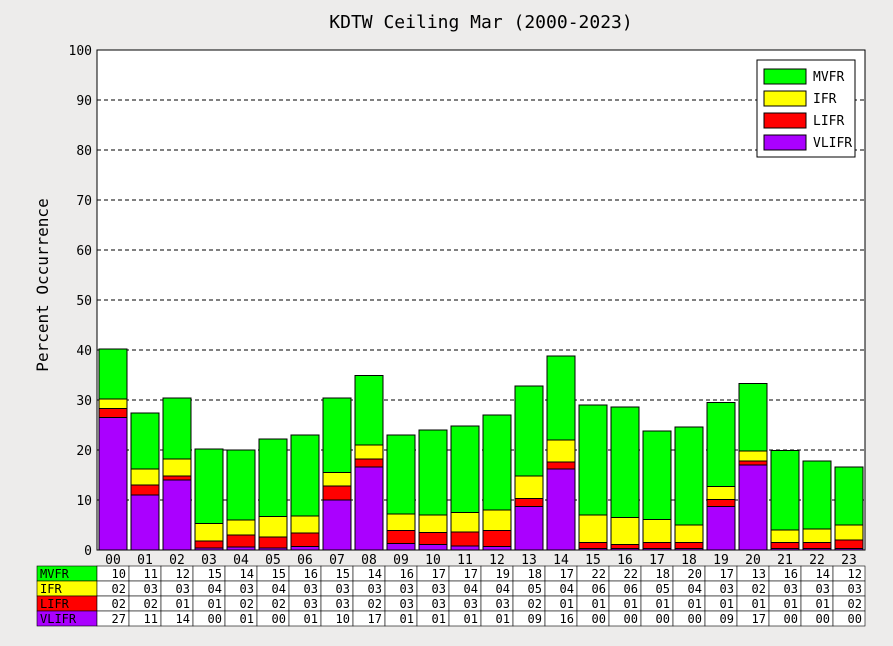 Image resolution: width=893 pixels, height=646 pixels. What do you see at coordinates (42, 284) in the screenshot?
I see `y-axis-label: Percent Occurrence` at bounding box center [42, 284].